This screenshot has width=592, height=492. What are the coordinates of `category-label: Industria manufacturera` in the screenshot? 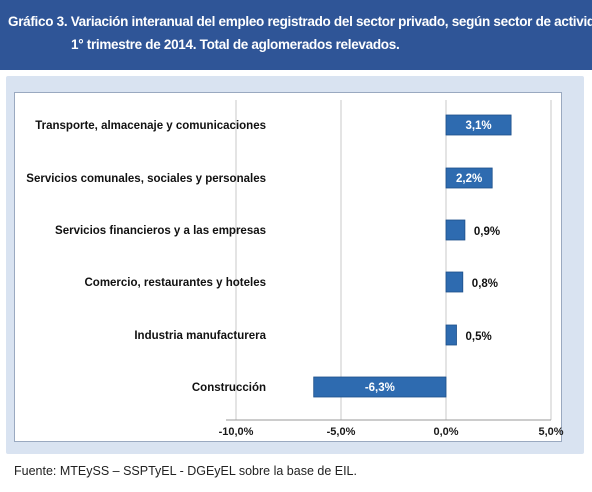 It's located at (200, 336).